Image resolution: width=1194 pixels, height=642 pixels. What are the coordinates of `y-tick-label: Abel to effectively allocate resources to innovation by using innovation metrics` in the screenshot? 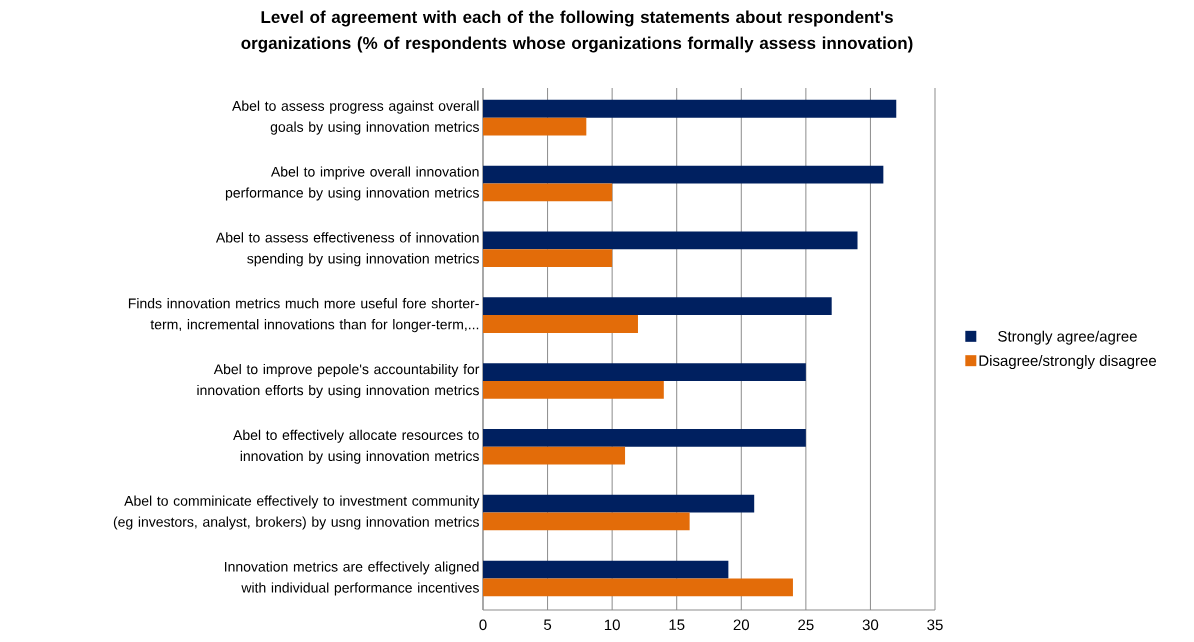 It's located at (356, 446).